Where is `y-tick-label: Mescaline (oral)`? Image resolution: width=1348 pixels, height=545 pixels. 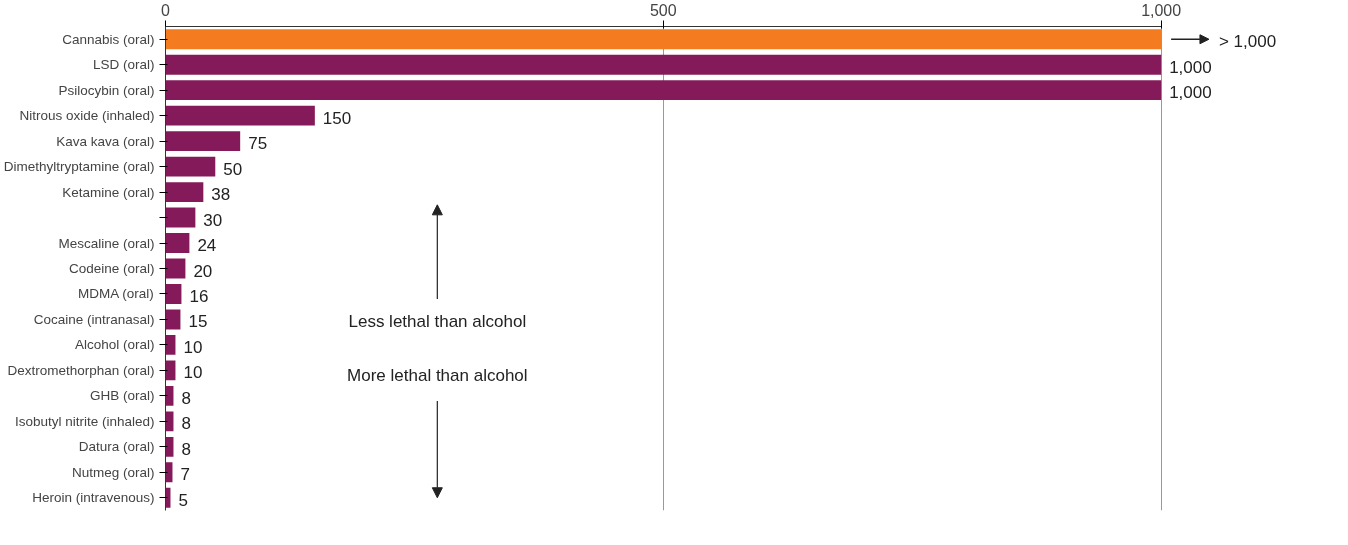 y-tick-label: Mescaline (oral) is located at coordinates (106, 243).